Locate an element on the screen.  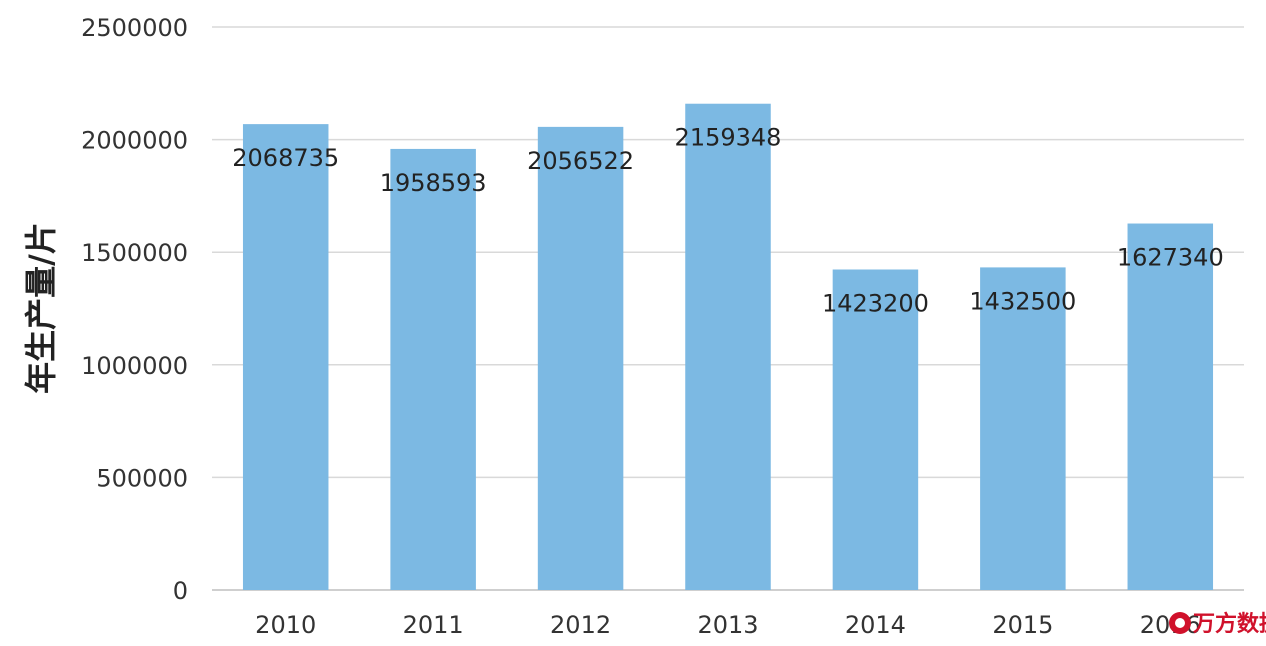
bar-2012 is located at coordinates (580, 358).